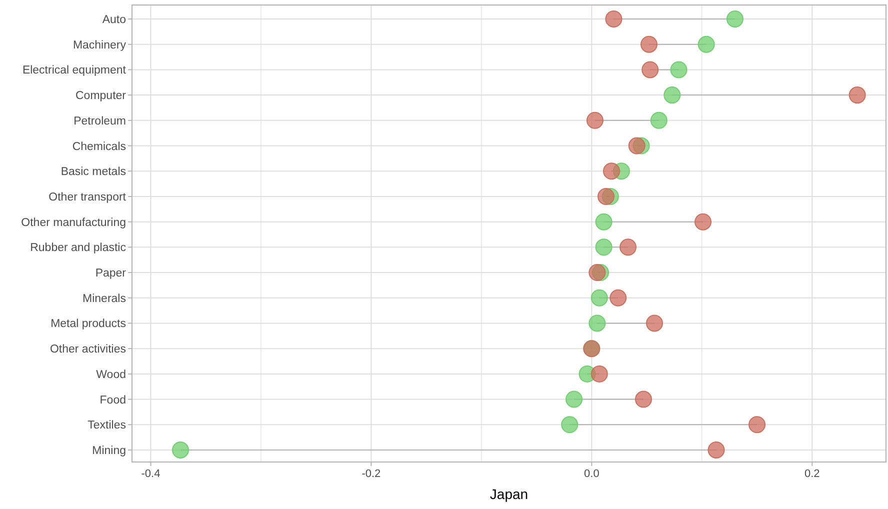 The height and width of the screenshot is (509, 888). What do you see at coordinates (74, 70) in the screenshot?
I see `y-tick-label: Electrical equipment` at bounding box center [74, 70].